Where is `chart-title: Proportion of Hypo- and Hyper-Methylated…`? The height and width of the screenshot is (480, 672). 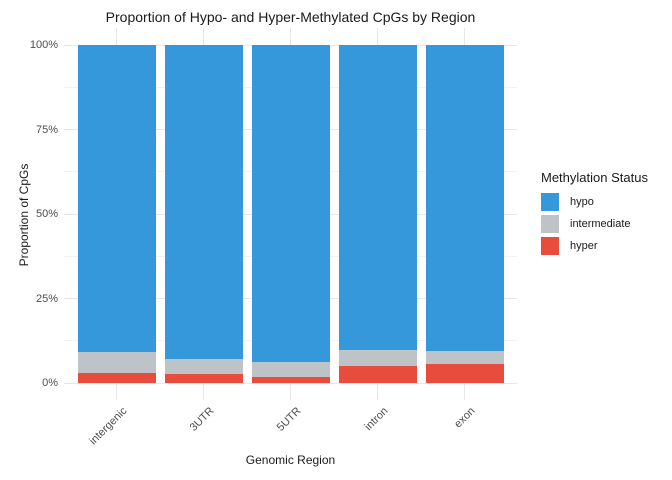 chart-title: Proportion of Hypo- and Hyper-Methylated… is located at coordinates (290, 17).